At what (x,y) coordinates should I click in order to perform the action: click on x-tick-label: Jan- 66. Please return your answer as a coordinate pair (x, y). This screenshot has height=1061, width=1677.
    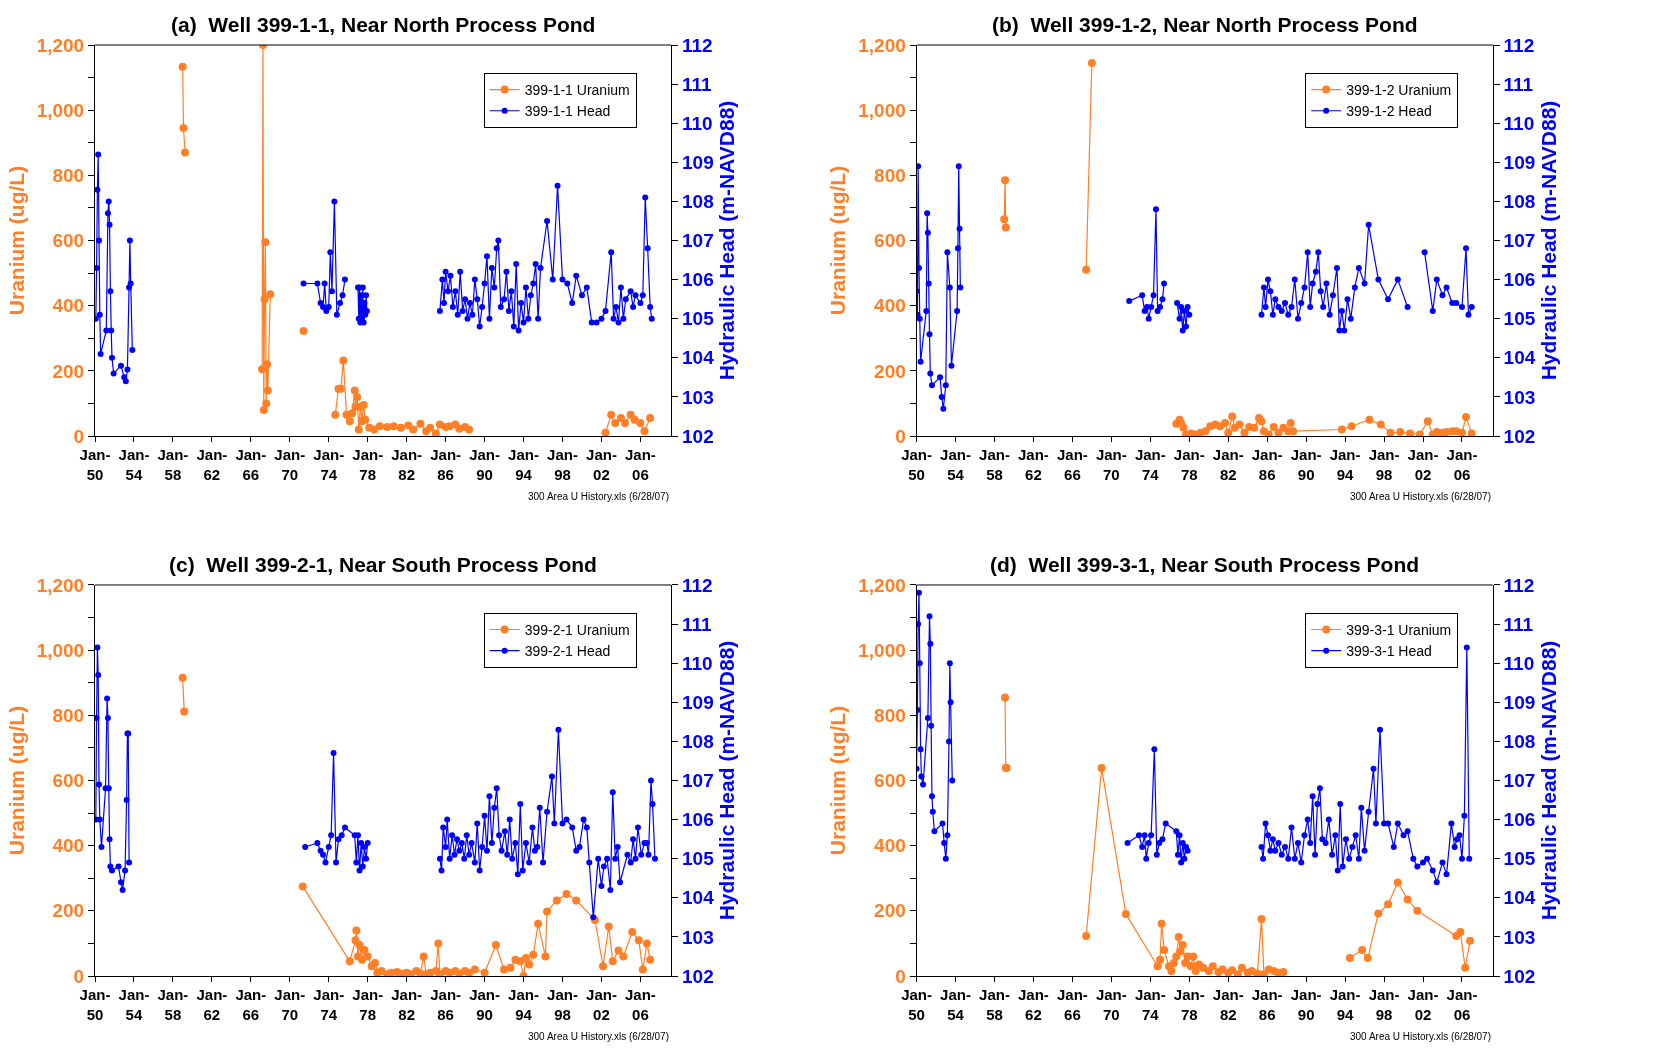
    Looking at the image, I should click on (1072, 1004).